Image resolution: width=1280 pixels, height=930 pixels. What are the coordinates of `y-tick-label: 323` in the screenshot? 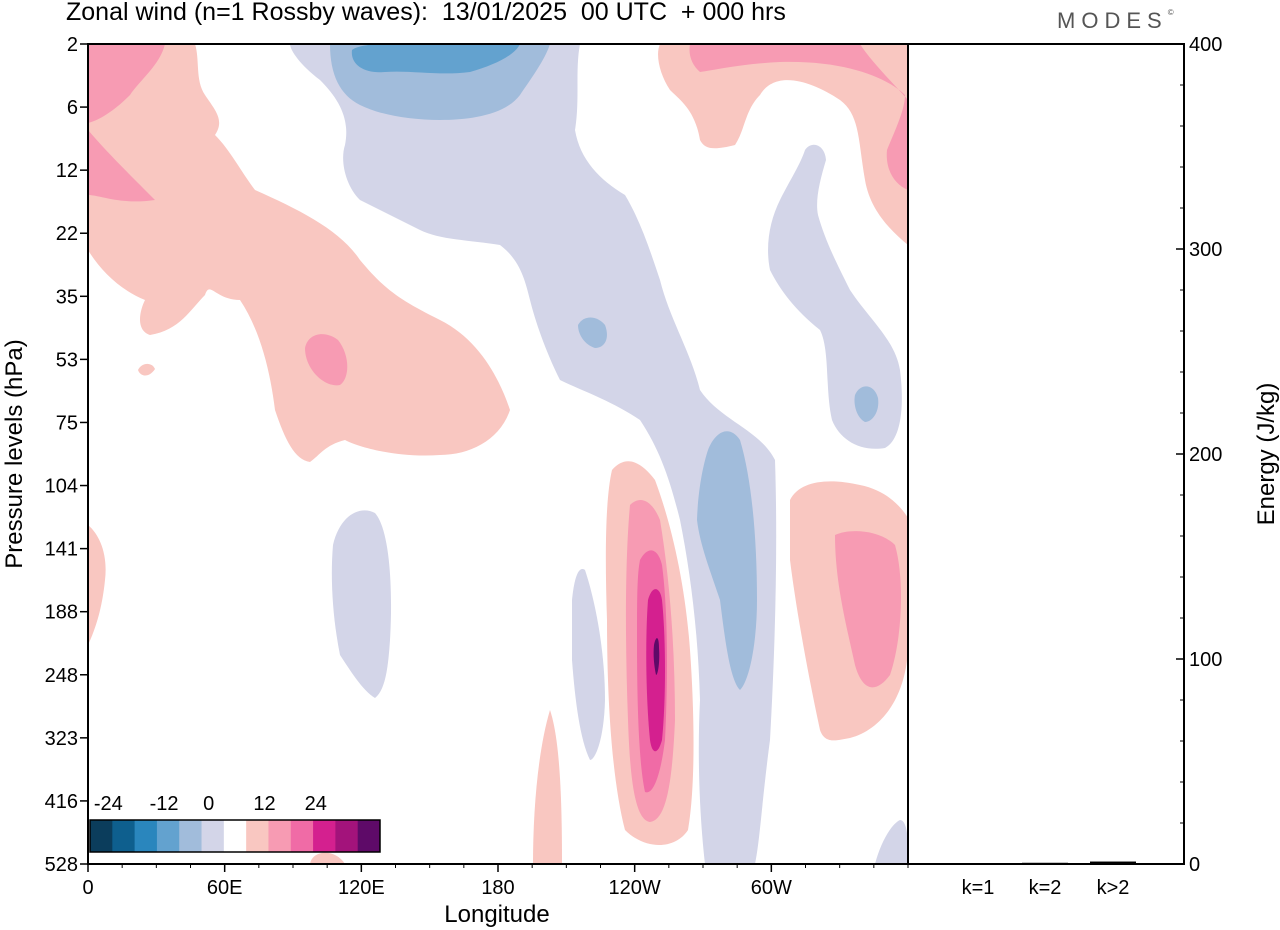 It's located at (61, 739).